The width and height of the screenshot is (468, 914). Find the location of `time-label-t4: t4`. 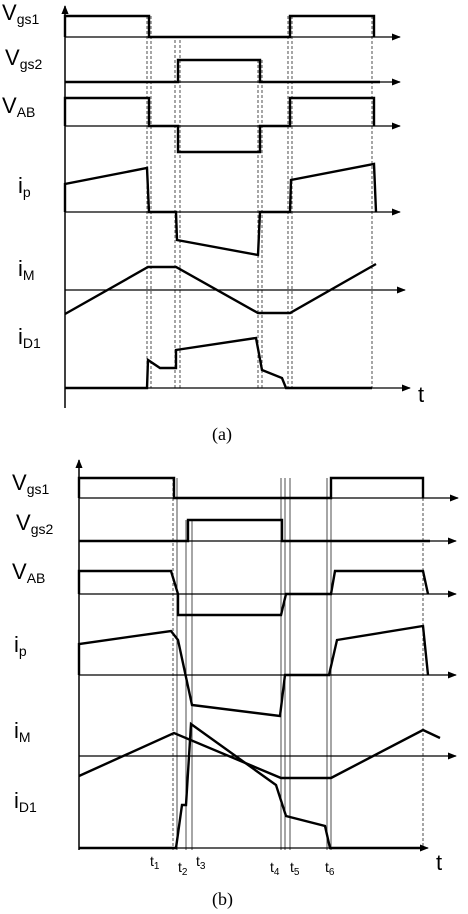

time-label-t4: t4 is located at coordinates (275, 868).